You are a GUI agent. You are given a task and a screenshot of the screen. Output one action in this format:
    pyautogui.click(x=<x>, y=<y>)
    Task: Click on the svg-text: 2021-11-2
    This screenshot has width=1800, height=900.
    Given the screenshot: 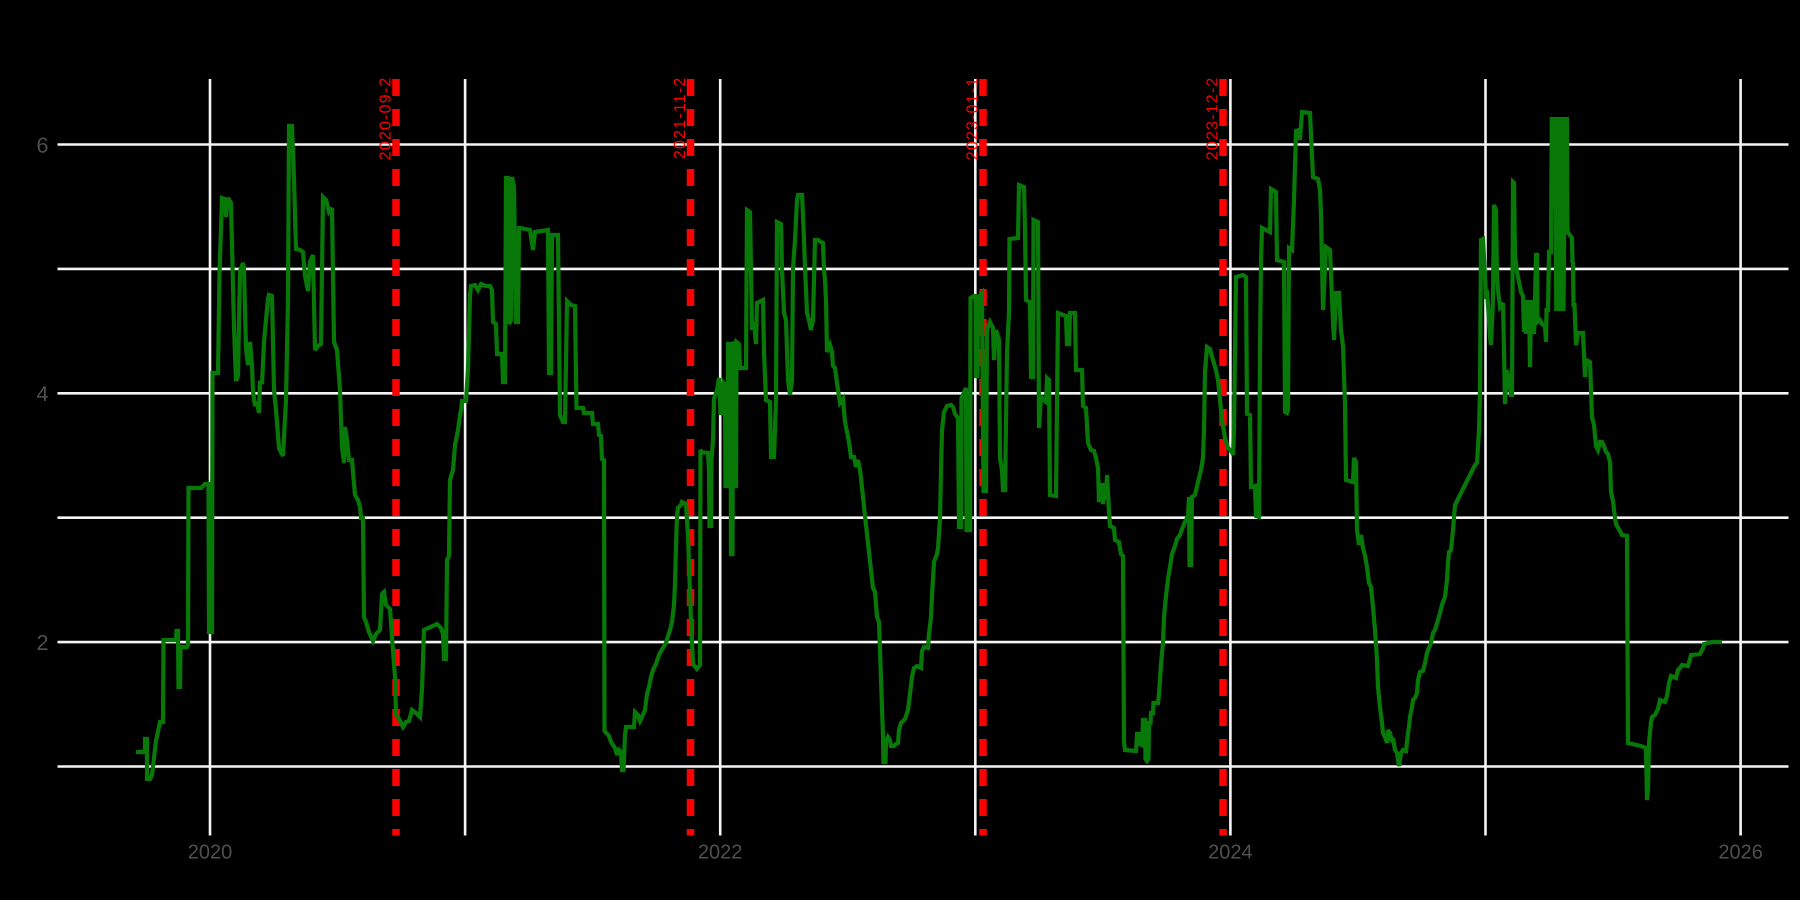 What is the action you would take?
    pyautogui.click(x=680, y=118)
    